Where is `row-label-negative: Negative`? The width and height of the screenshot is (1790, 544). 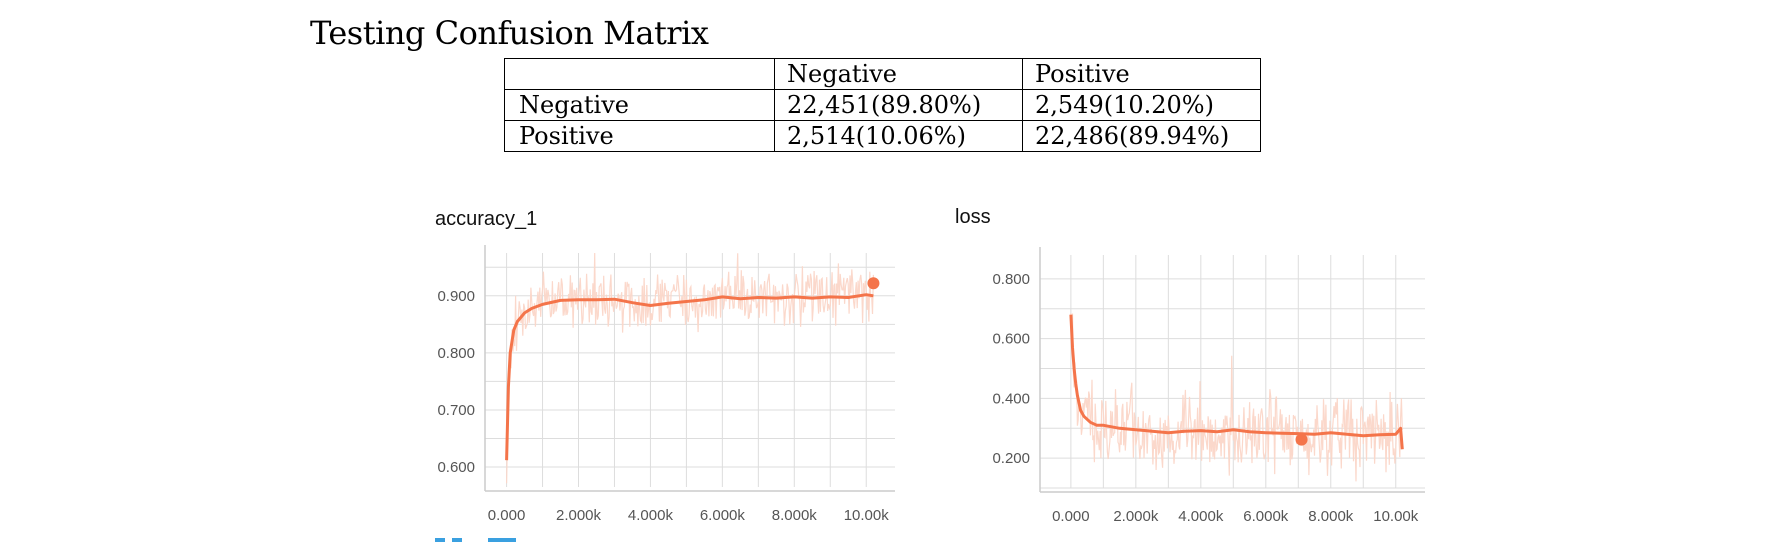 row-label-negative: Negative is located at coordinates (639, 105).